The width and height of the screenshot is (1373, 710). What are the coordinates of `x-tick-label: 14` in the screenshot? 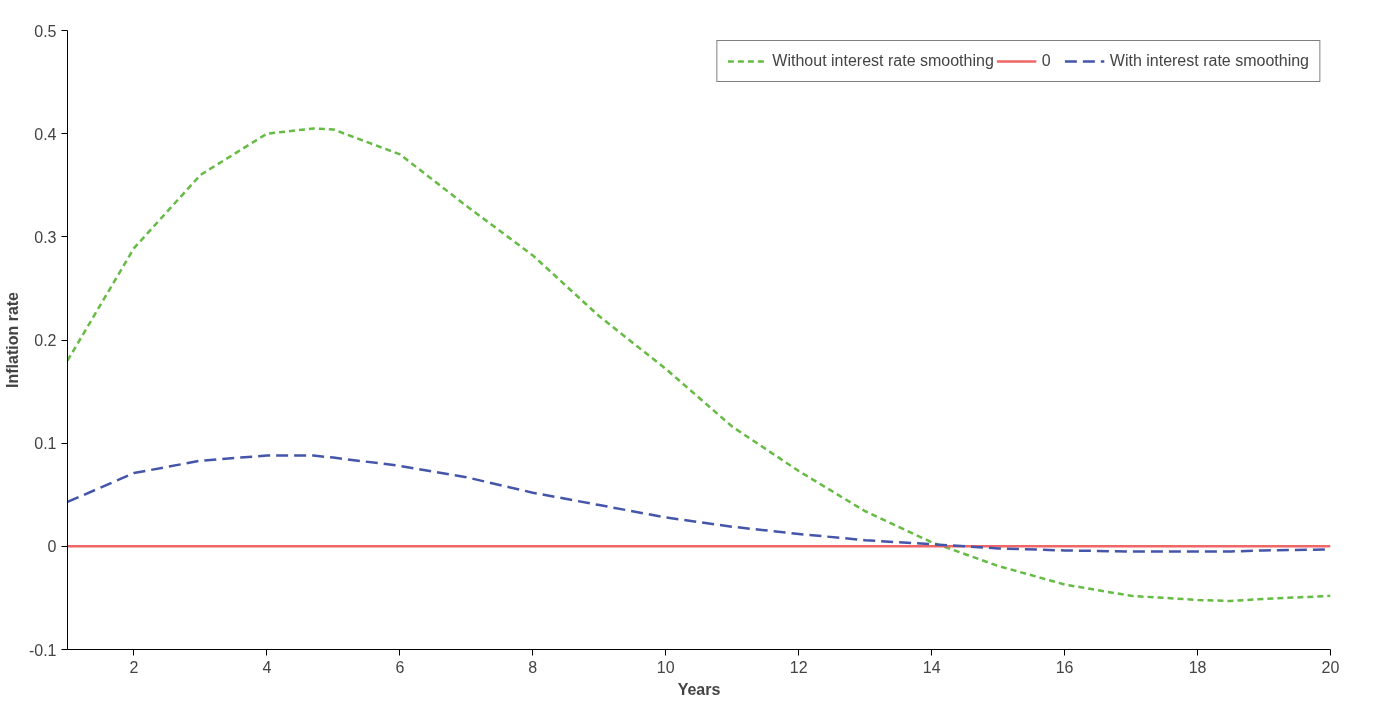 It's located at (931, 667).